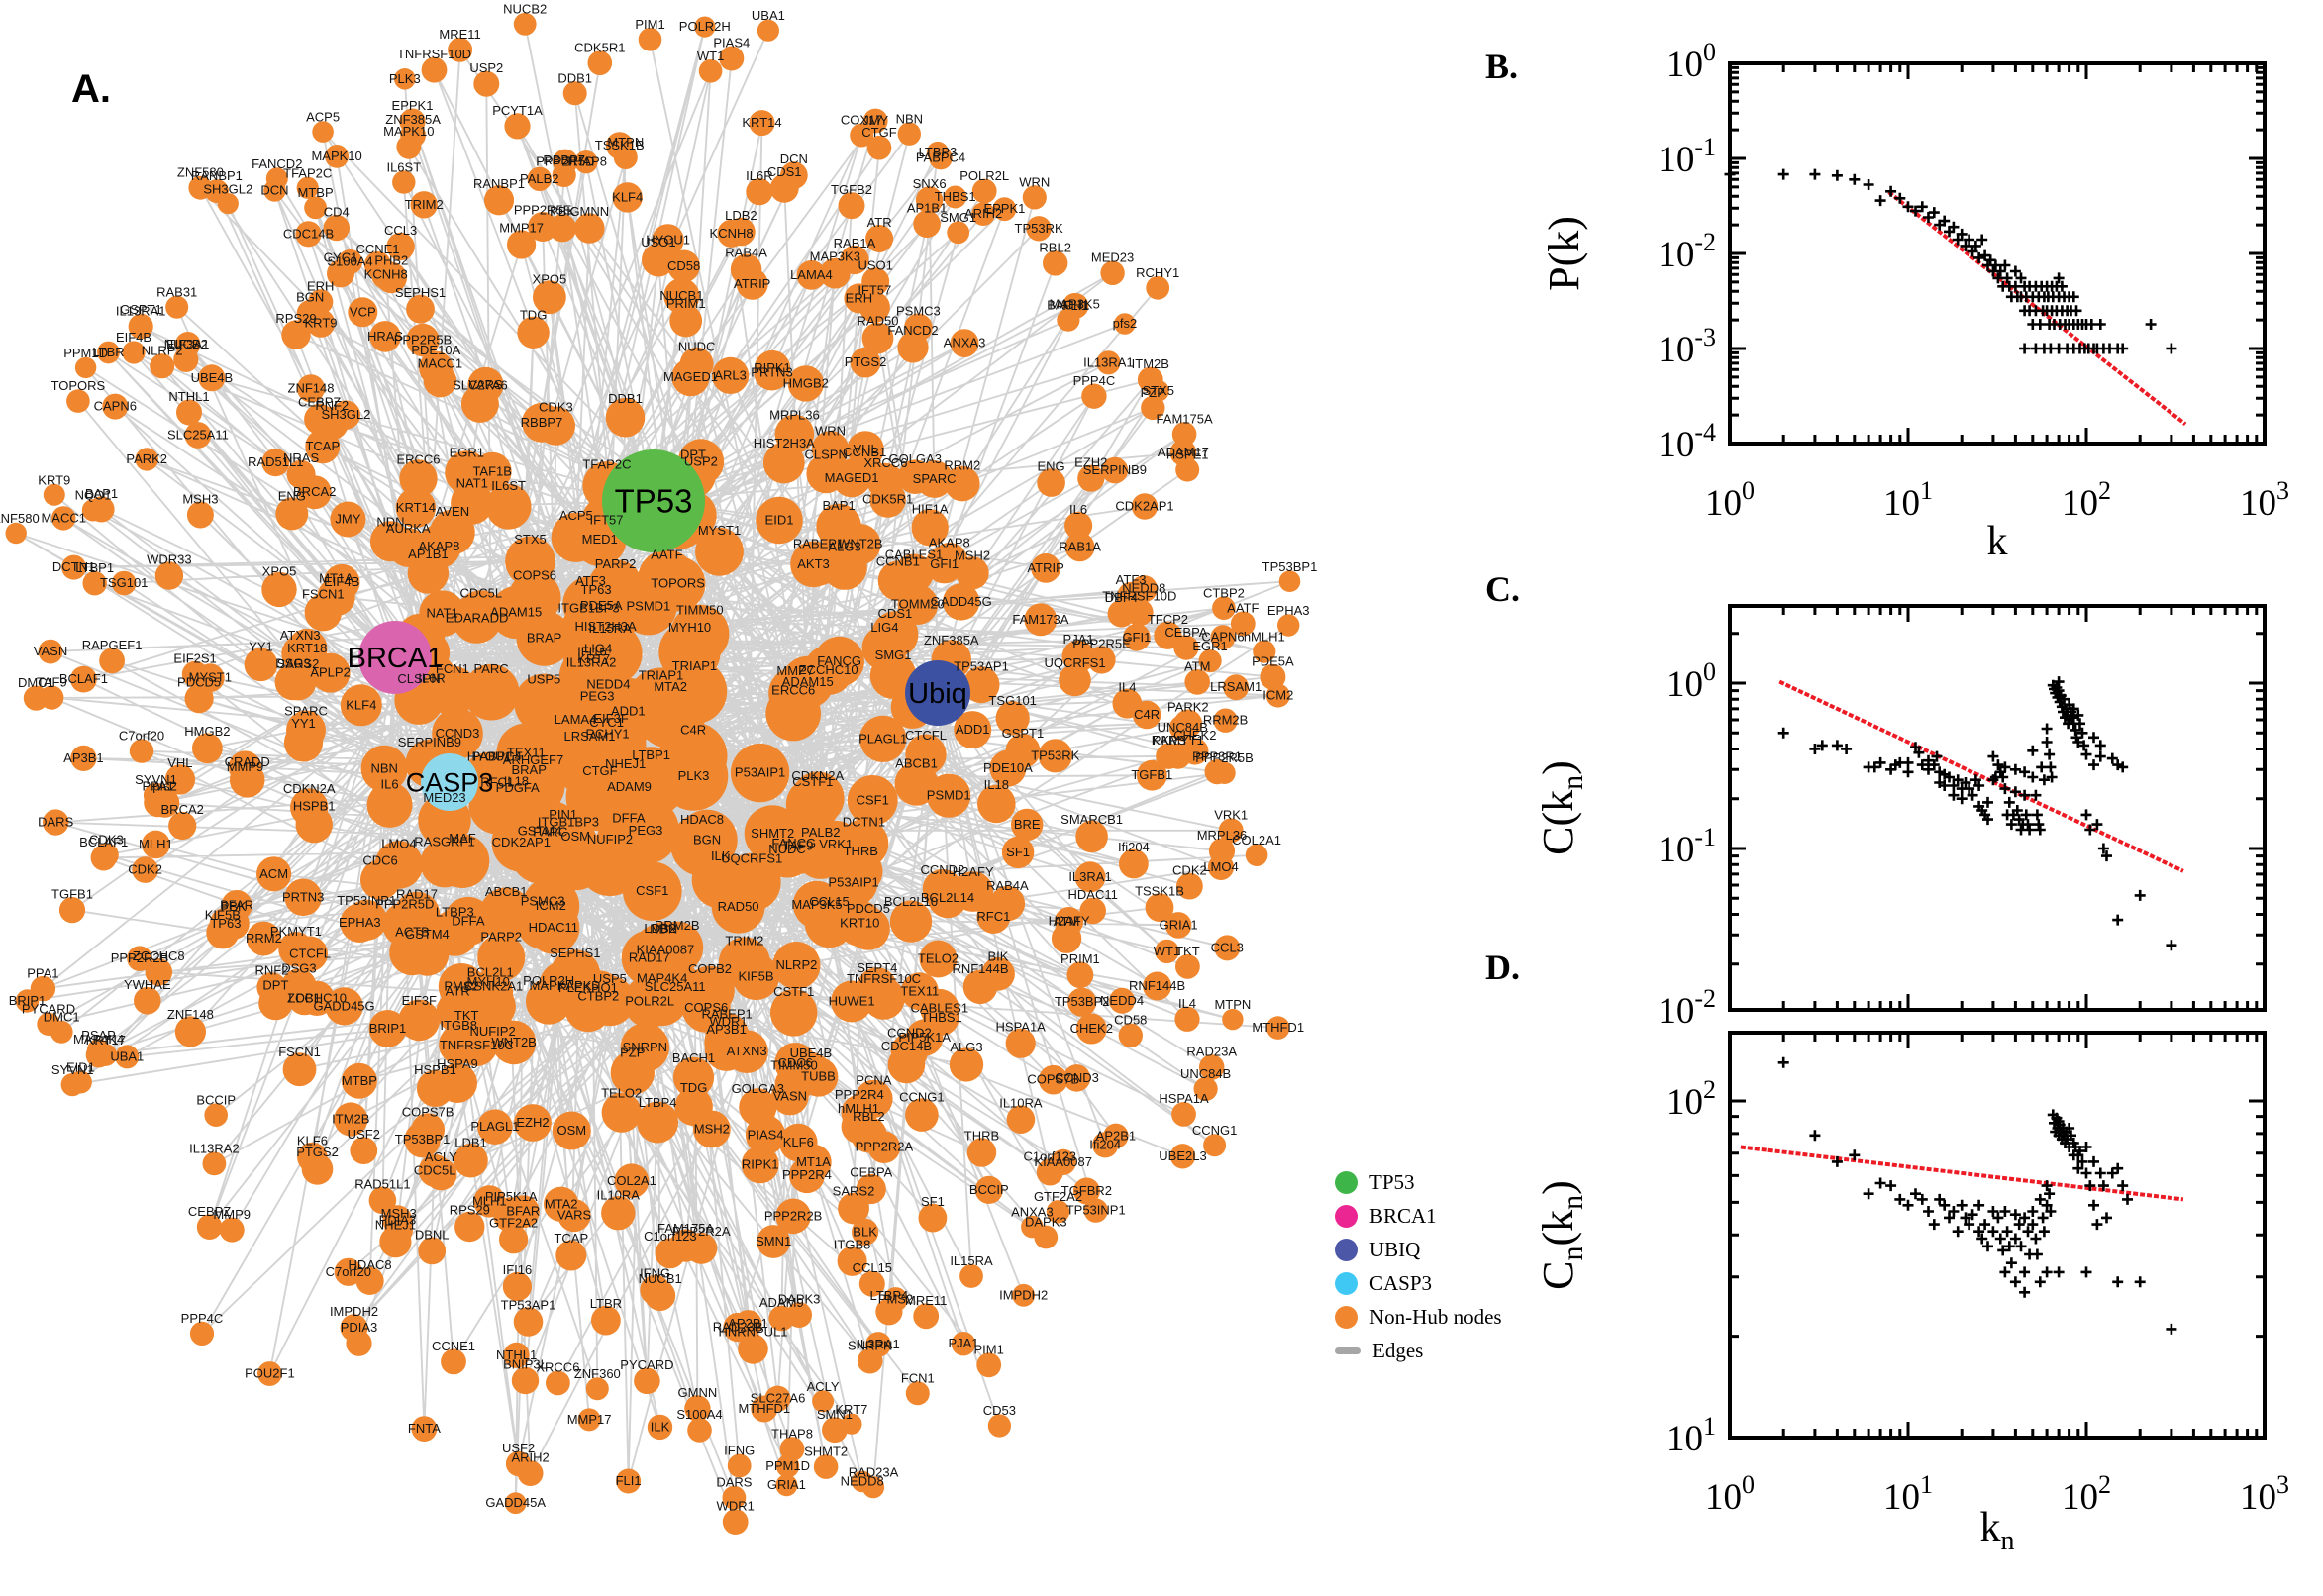  Describe the element at coordinates (576, 719) in the screenshot. I see `network-node-label: LAMA4` at that location.